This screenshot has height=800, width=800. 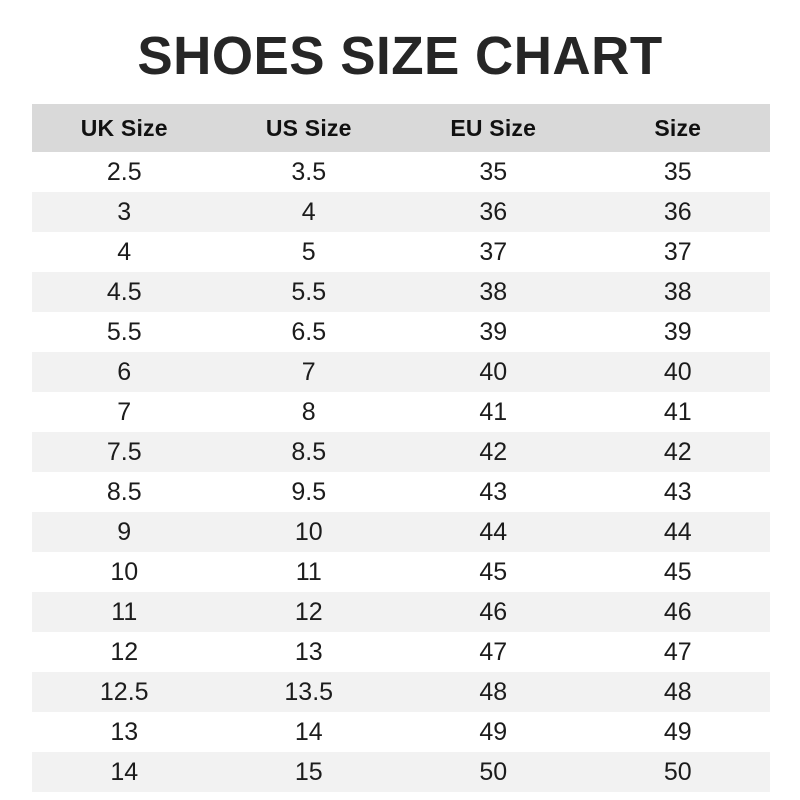 What do you see at coordinates (677, 492) in the screenshot?
I see `cell-size: 43` at bounding box center [677, 492].